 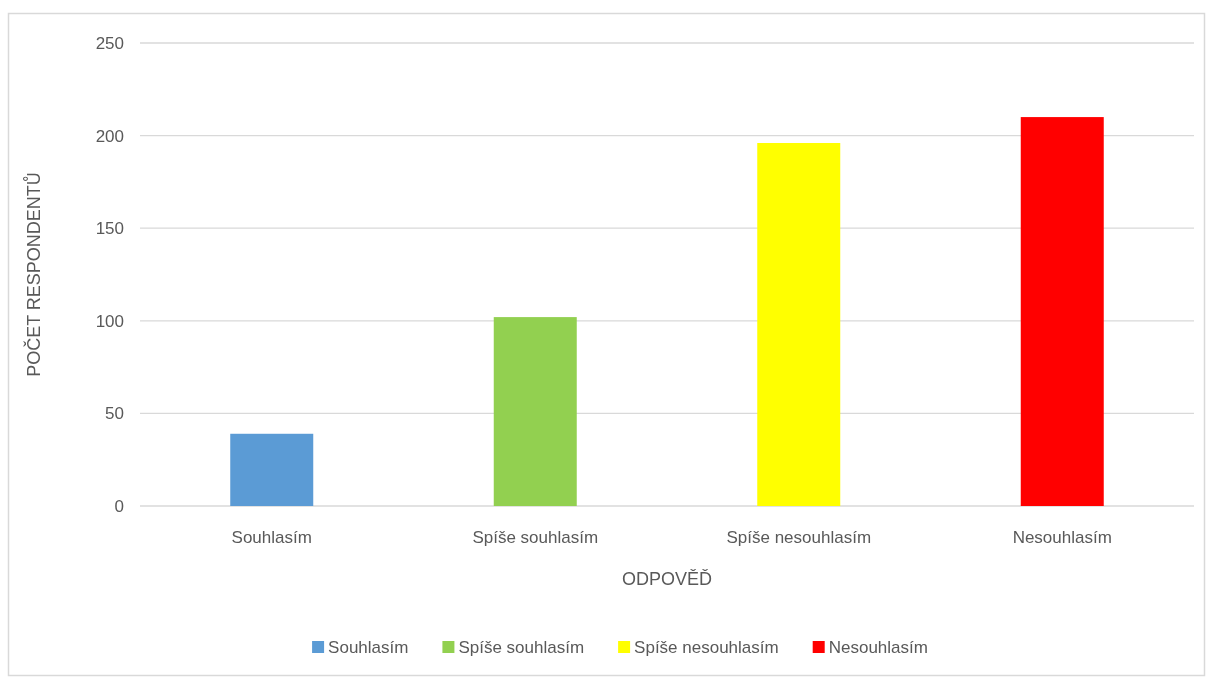 What do you see at coordinates (799, 537) in the screenshot?
I see `x-tick-label: Spíše nesouhlasím` at bounding box center [799, 537].